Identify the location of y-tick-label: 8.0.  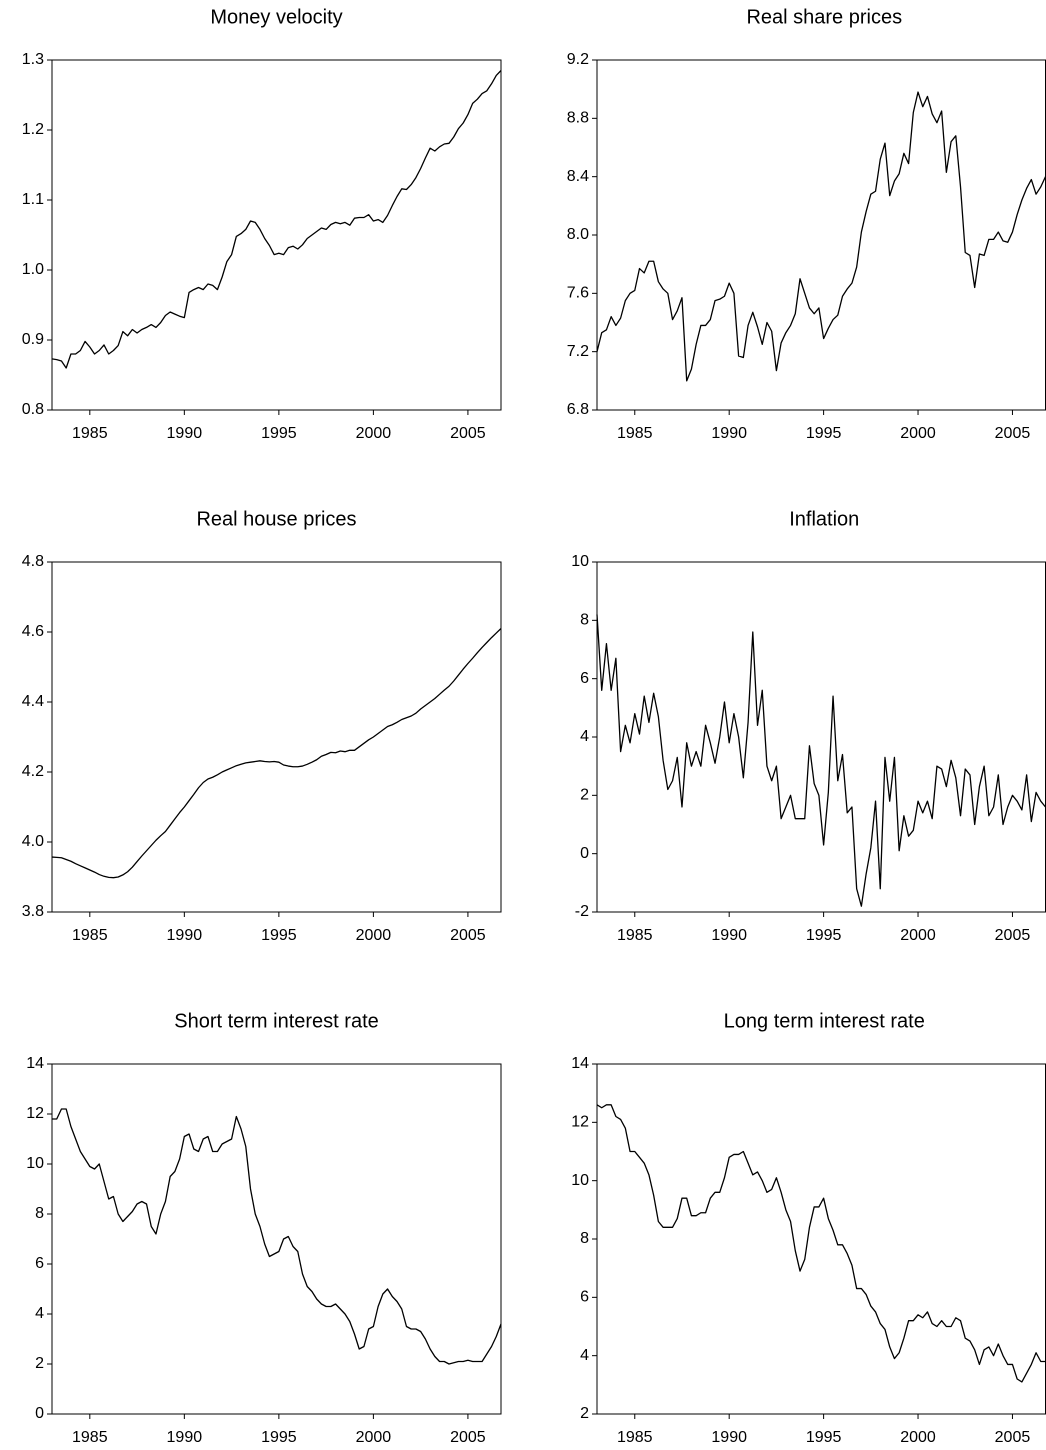
(578, 234).